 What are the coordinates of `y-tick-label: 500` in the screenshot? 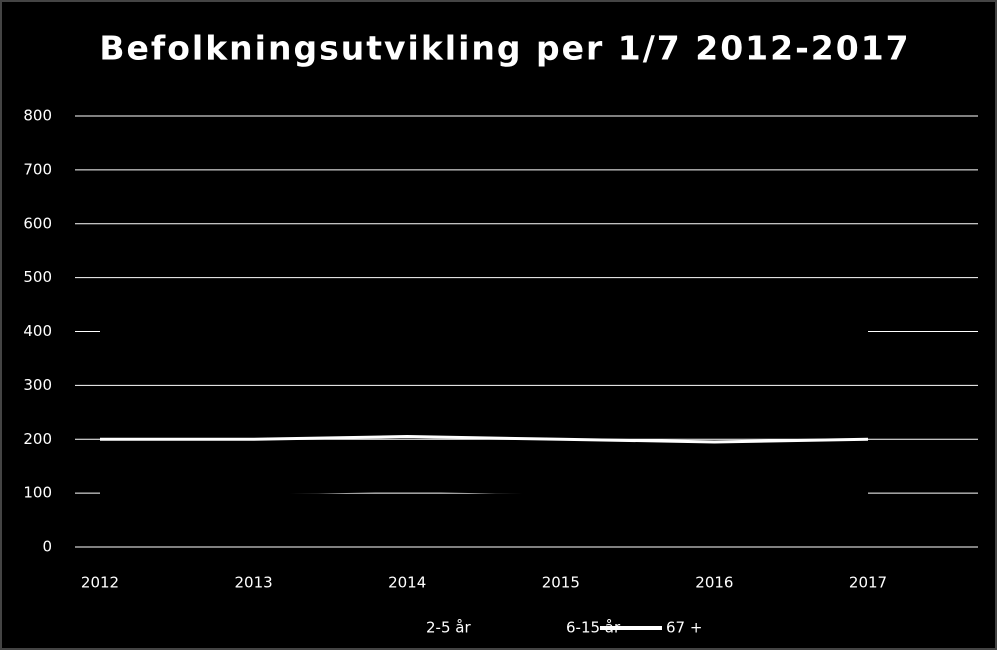 It's located at (37, 277).